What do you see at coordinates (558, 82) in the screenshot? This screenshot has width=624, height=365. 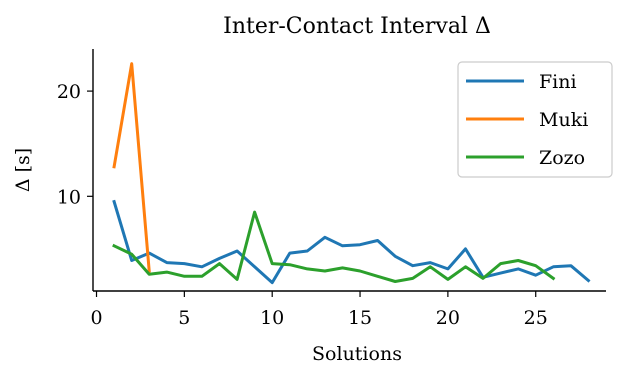 I see `legend-label-fini: Fini` at bounding box center [558, 82].